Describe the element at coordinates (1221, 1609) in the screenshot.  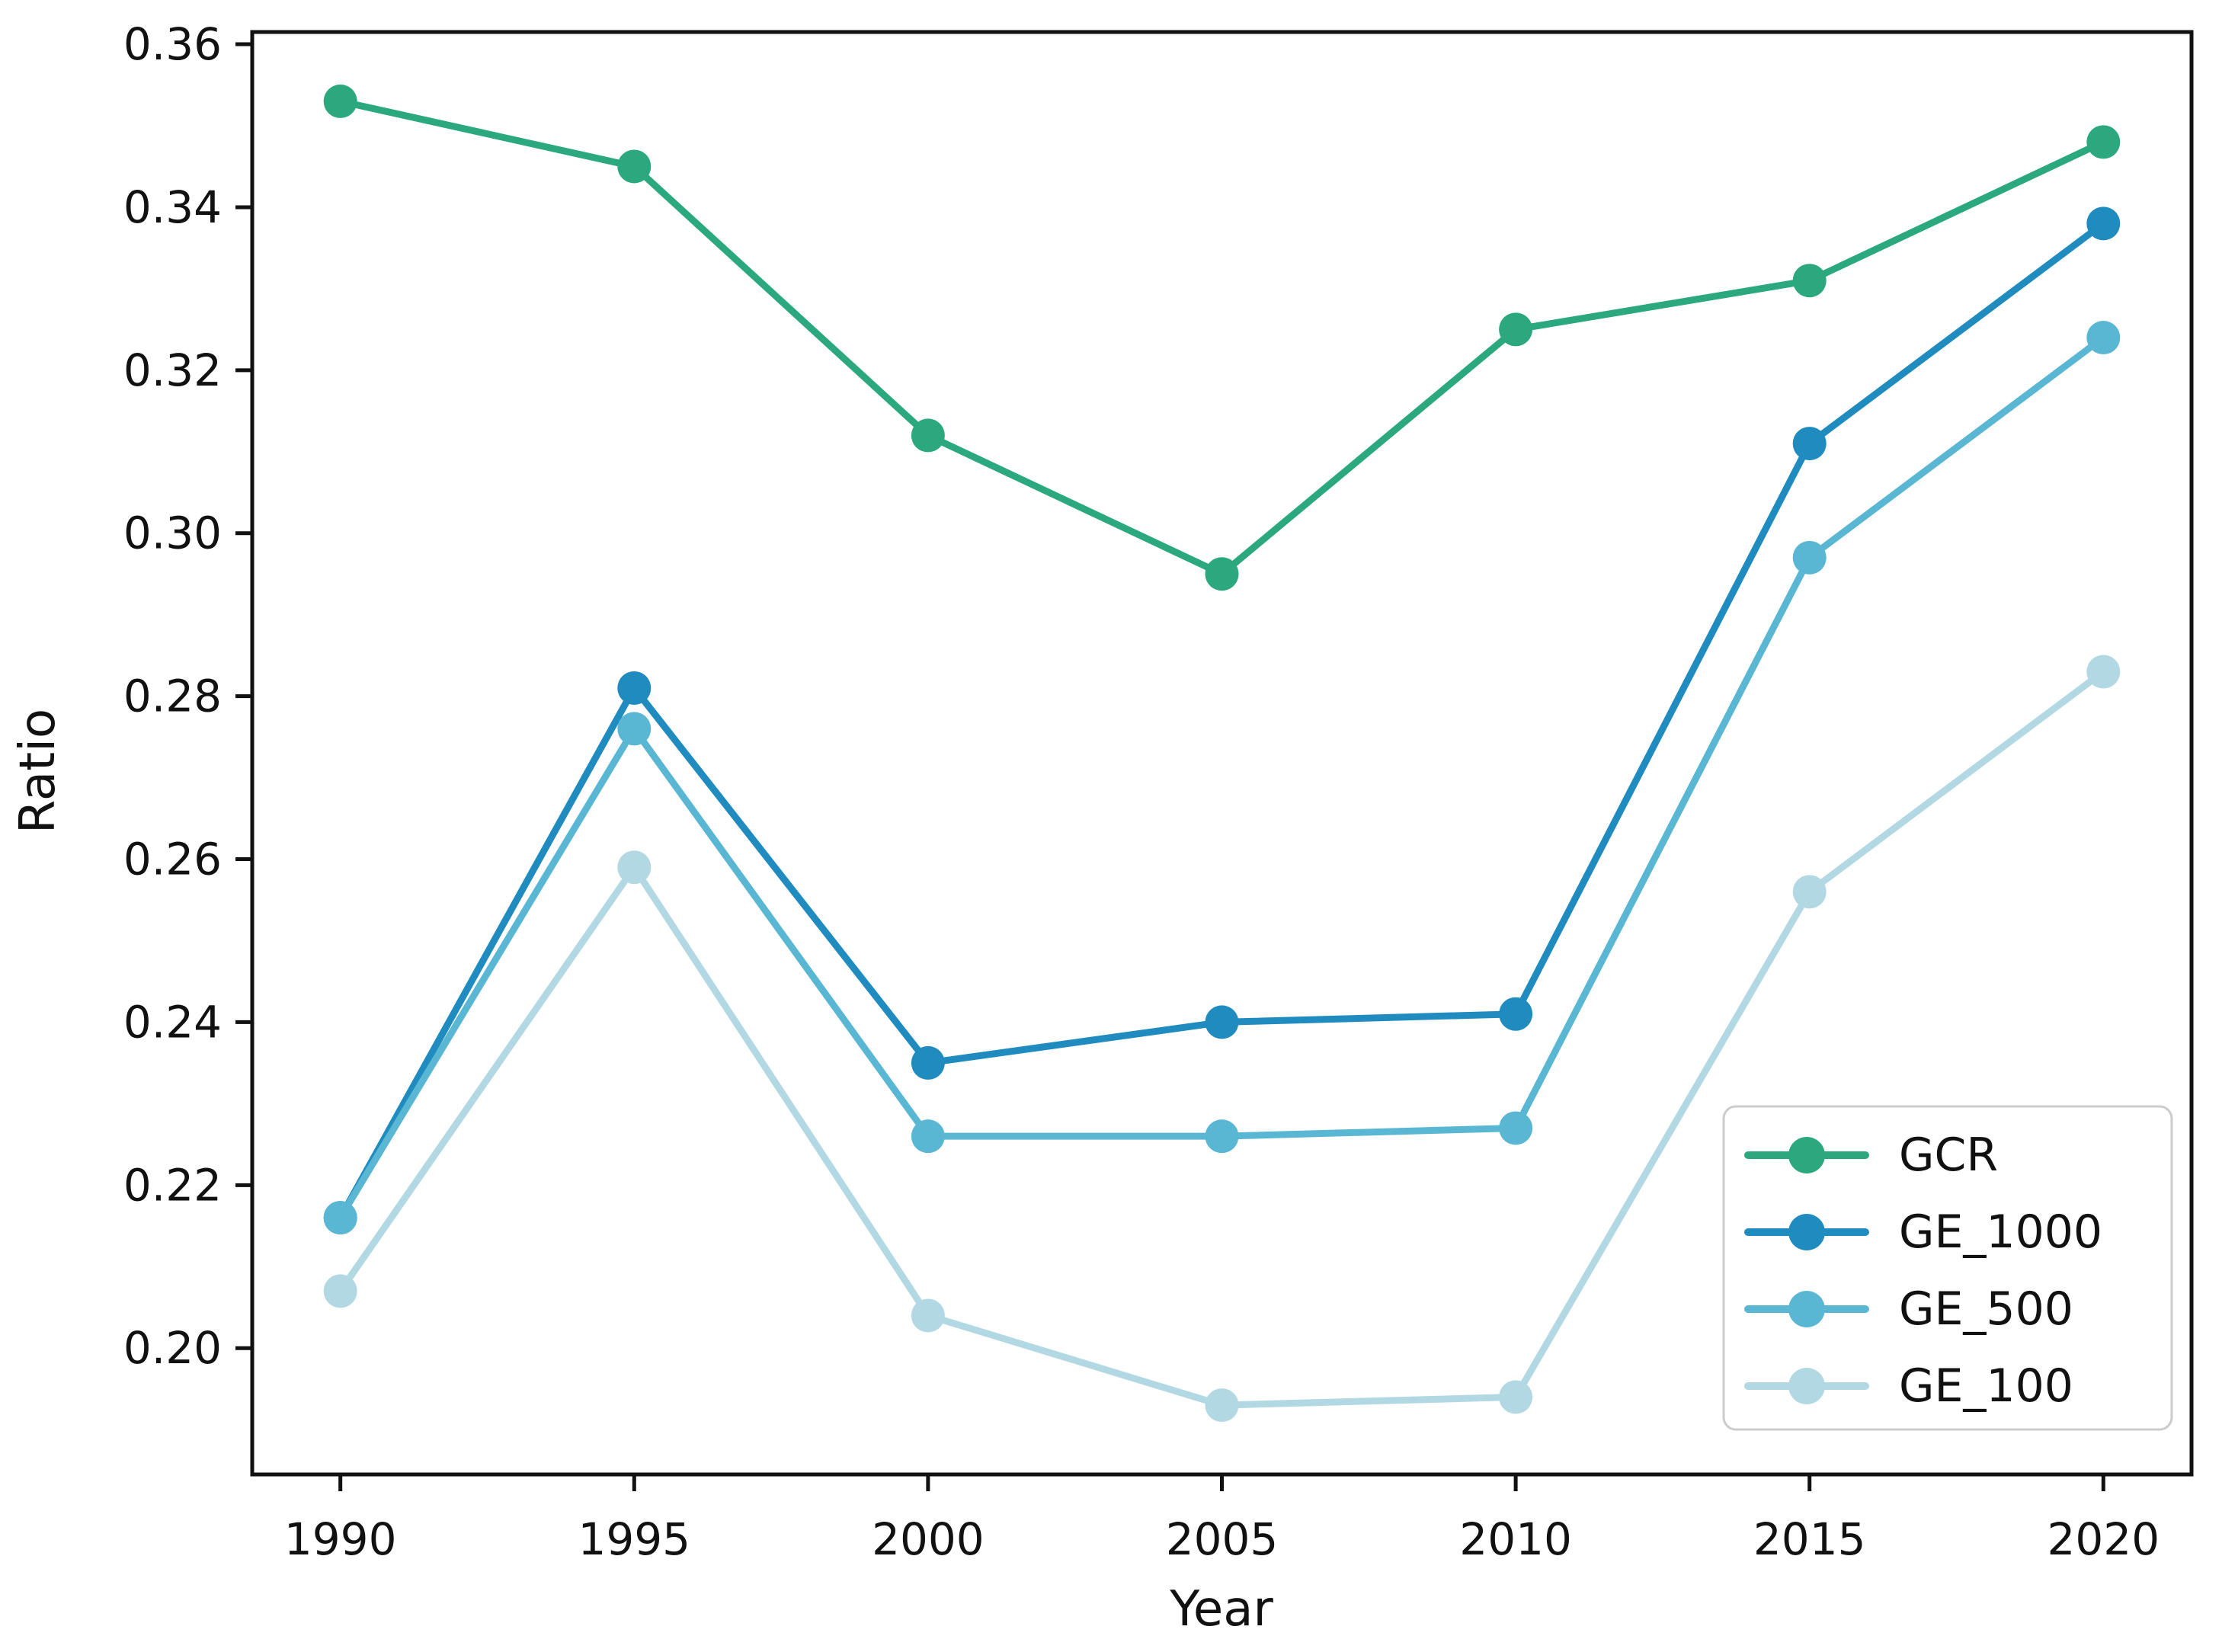
I see `x-axis-title: Year` at that location.